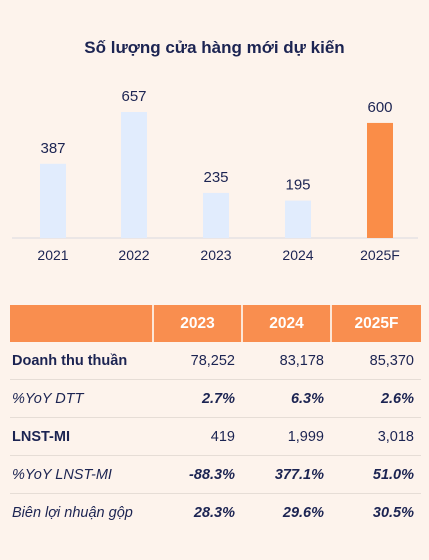 This screenshot has height=560, width=429. Describe the element at coordinates (70, 360) in the screenshot. I see `row-label: Doanh thu thuần` at that location.